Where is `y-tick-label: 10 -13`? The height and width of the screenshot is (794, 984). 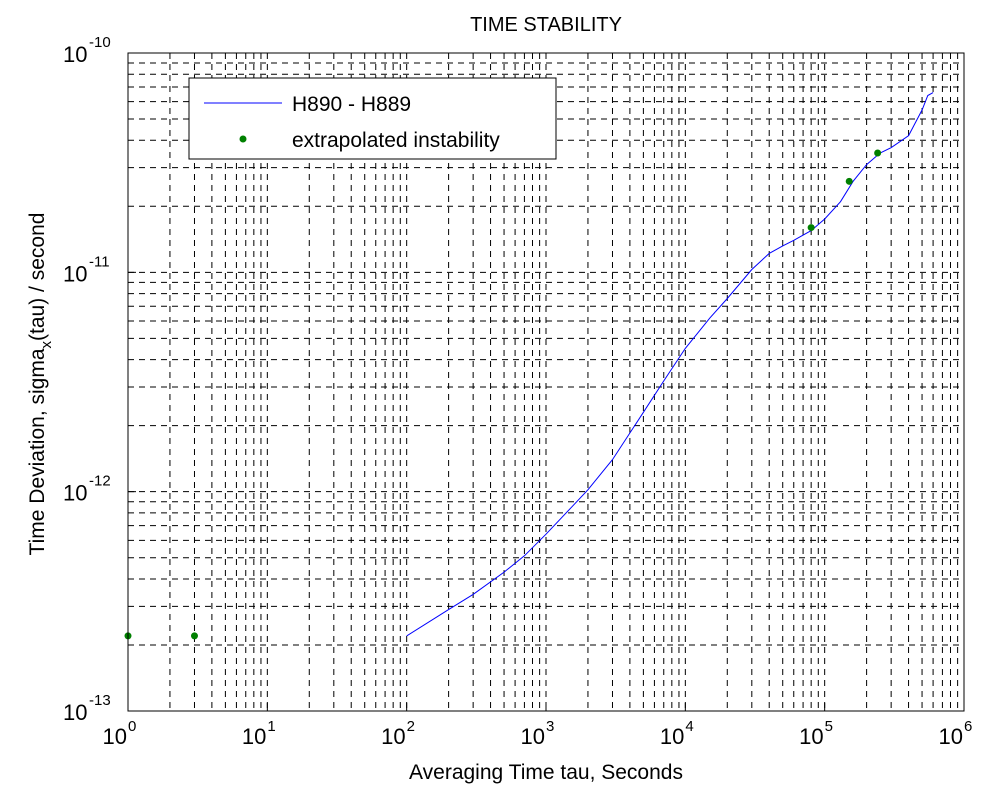 y-tick-label: 10 -13 is located at coordinates (99, 708).